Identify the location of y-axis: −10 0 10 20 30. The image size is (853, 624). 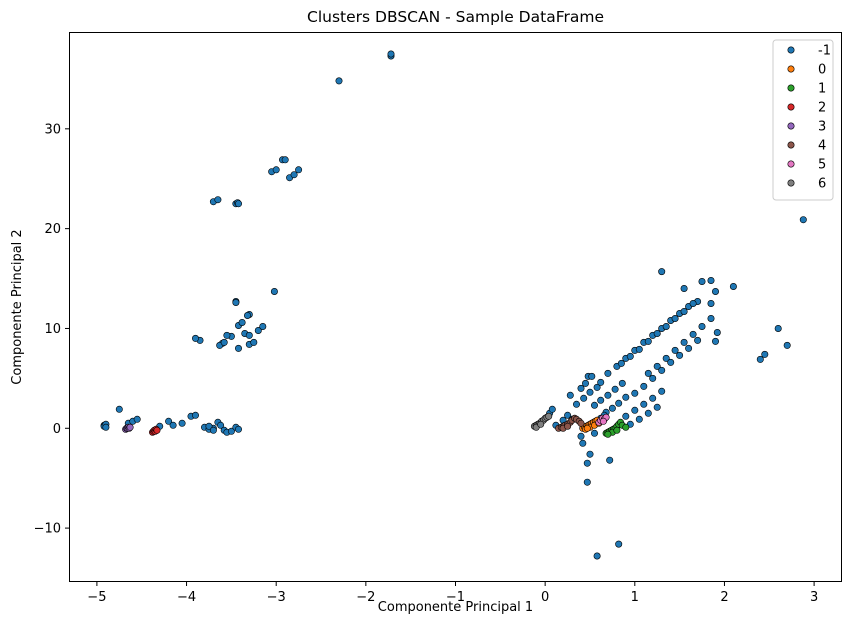
(52, 329).